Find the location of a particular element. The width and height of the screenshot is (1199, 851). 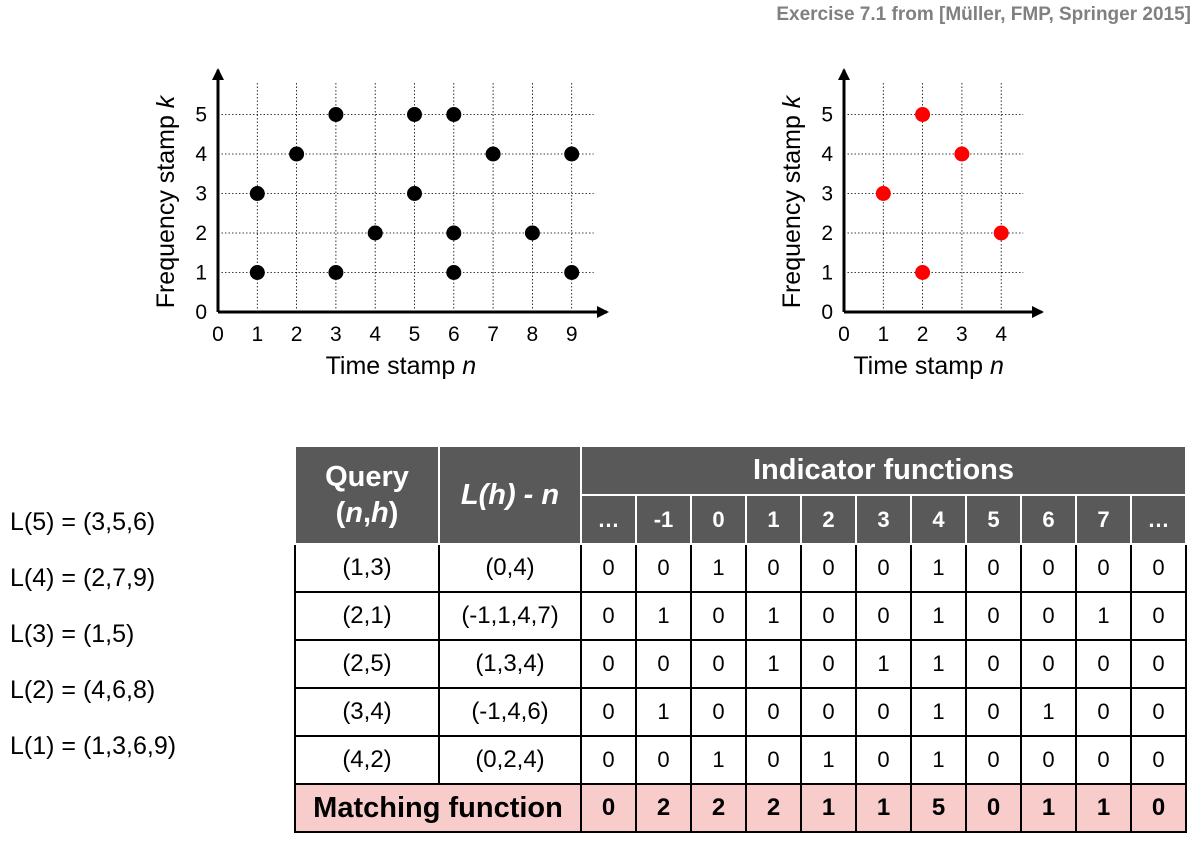

x-tick-label: 2 is located at coordinates (923, 334).